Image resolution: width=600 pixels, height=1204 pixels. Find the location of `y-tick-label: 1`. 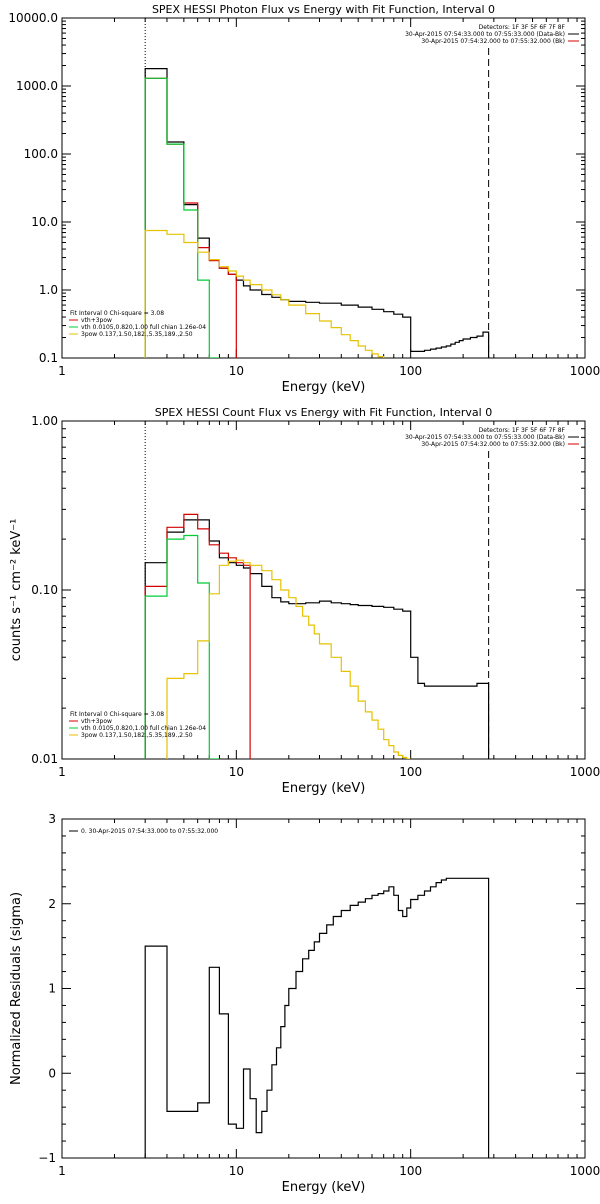

y-tick-label: 1 is located at coordinates (52, 989).